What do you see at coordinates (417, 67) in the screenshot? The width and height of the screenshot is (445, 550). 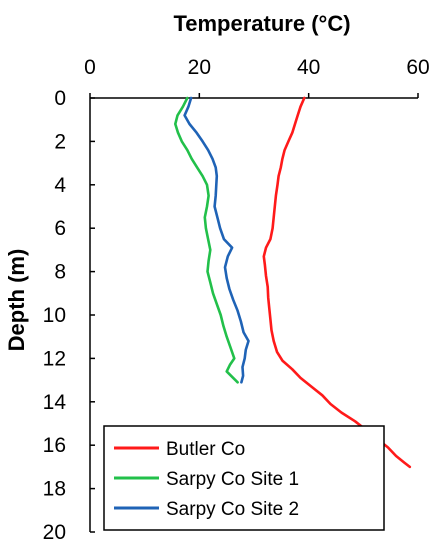 I see `x-tick-label: 60` at bounding box center [417, 67].